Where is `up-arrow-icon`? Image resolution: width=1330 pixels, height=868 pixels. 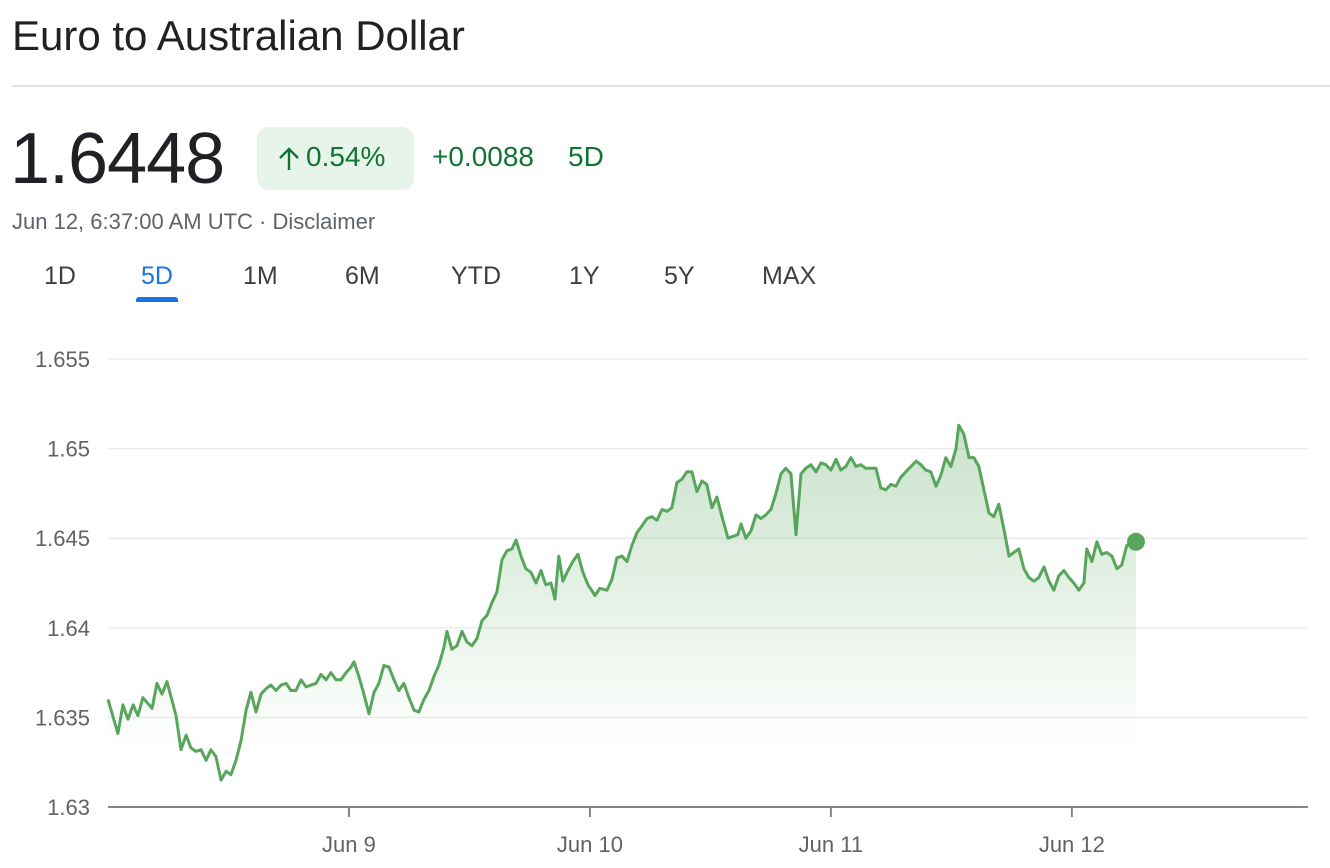 up-arrow-icon is located at coordinates (289, 158).